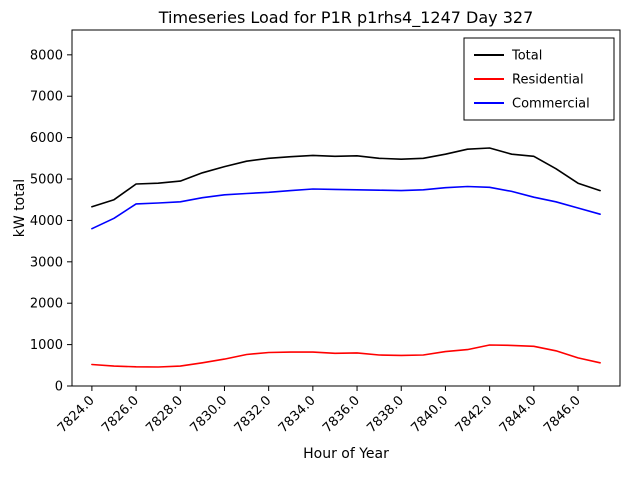  What do you see at coordinates (46, 138) in the screenshot?
I see `y-tick-label: 6000` at bounding box center [46, 138].